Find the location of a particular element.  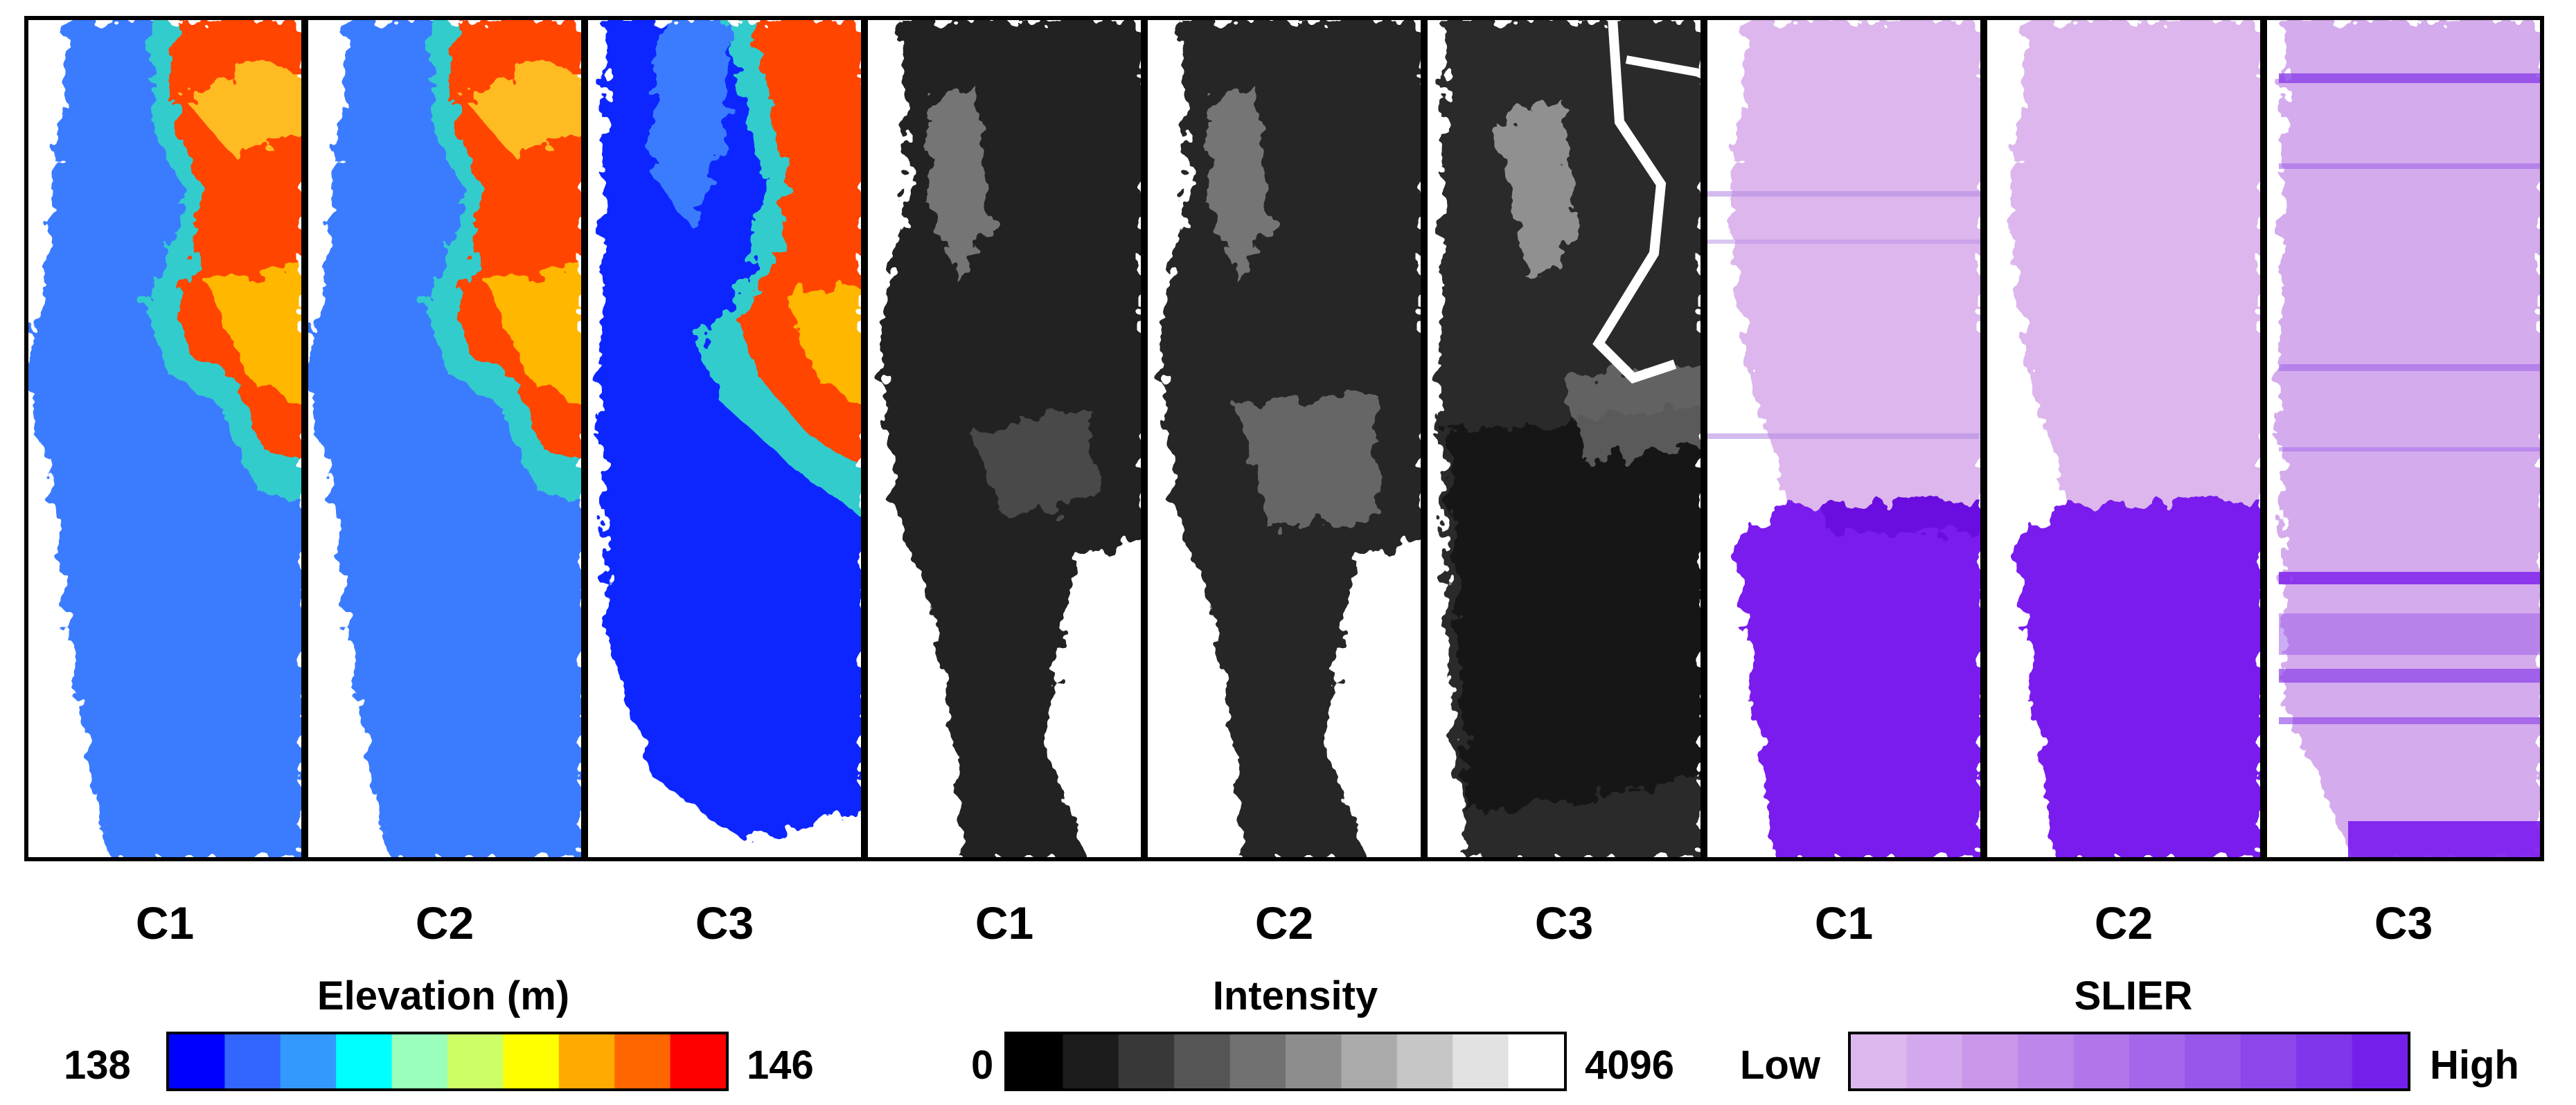

panel-label-intensity-c3: C3 is located at coordinates (1564, 923).